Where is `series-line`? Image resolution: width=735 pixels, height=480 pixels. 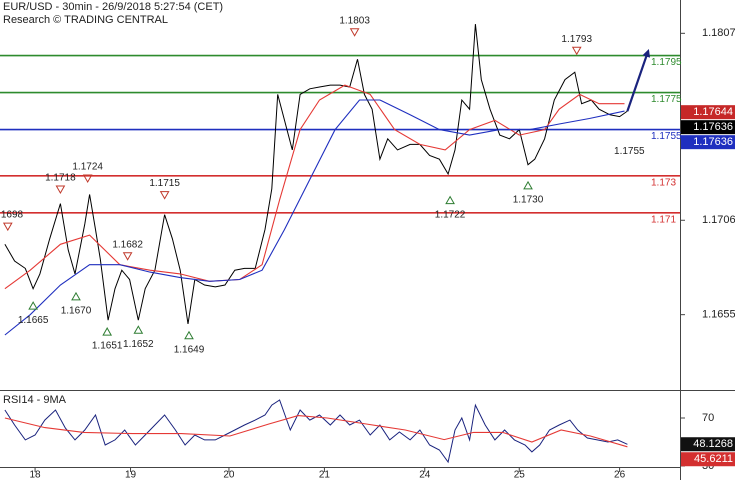 series-line is located at coordinates (316, 431).